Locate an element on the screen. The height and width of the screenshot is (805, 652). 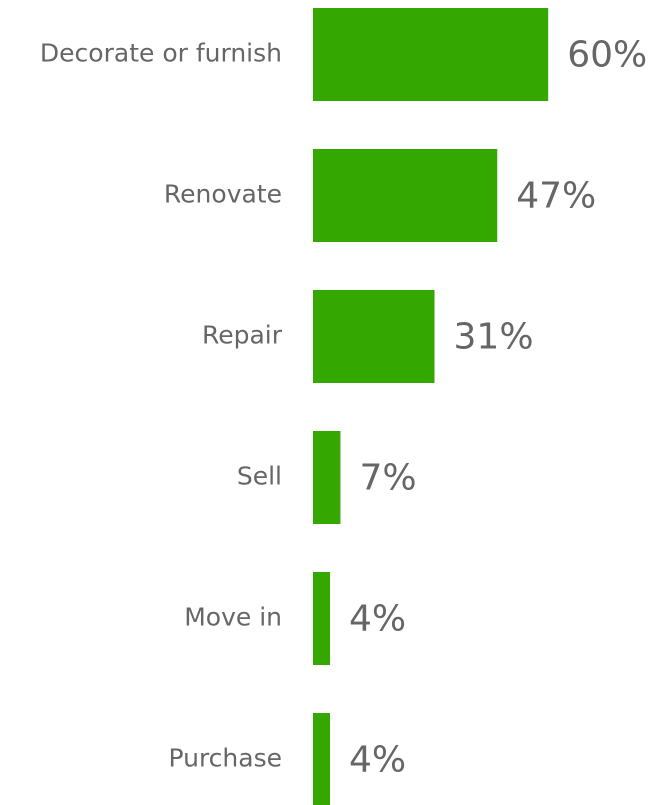
category-label: Repair is located at coordinates (242, 335).